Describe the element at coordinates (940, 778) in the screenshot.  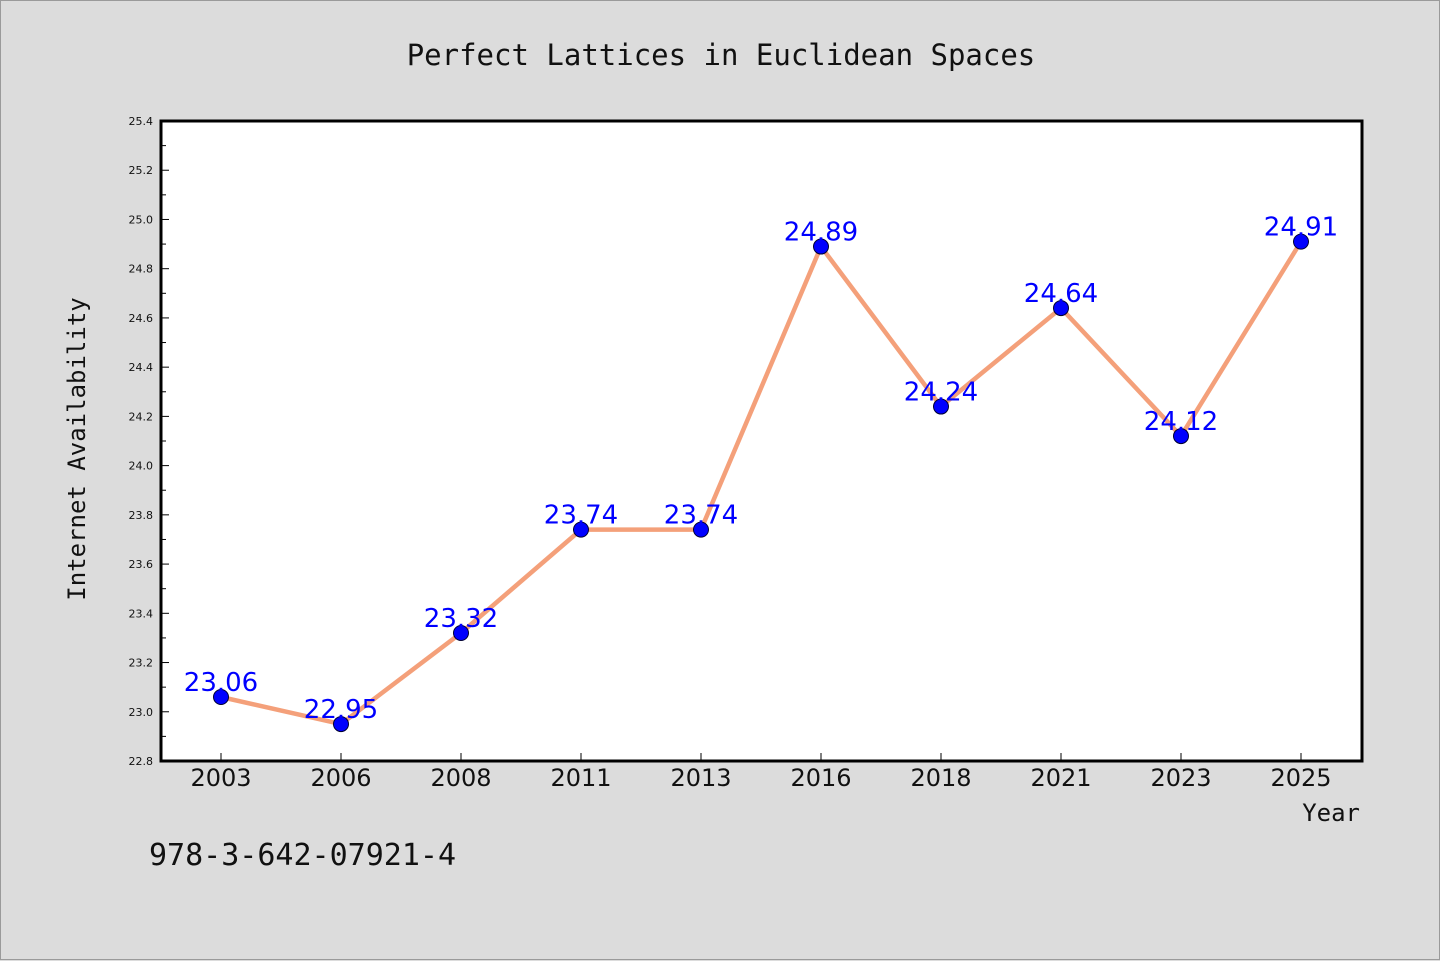
I see `x-tick-label: 2018` at that location.